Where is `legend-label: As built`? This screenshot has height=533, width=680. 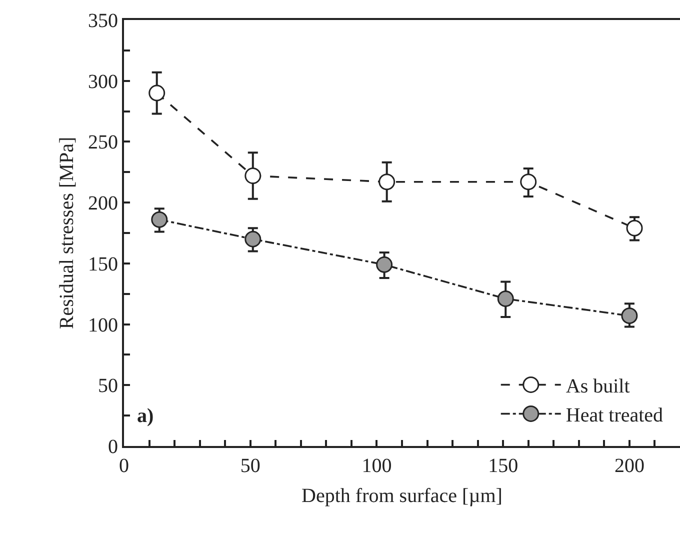
legend-label: As built is located at coordinates (598, 387).